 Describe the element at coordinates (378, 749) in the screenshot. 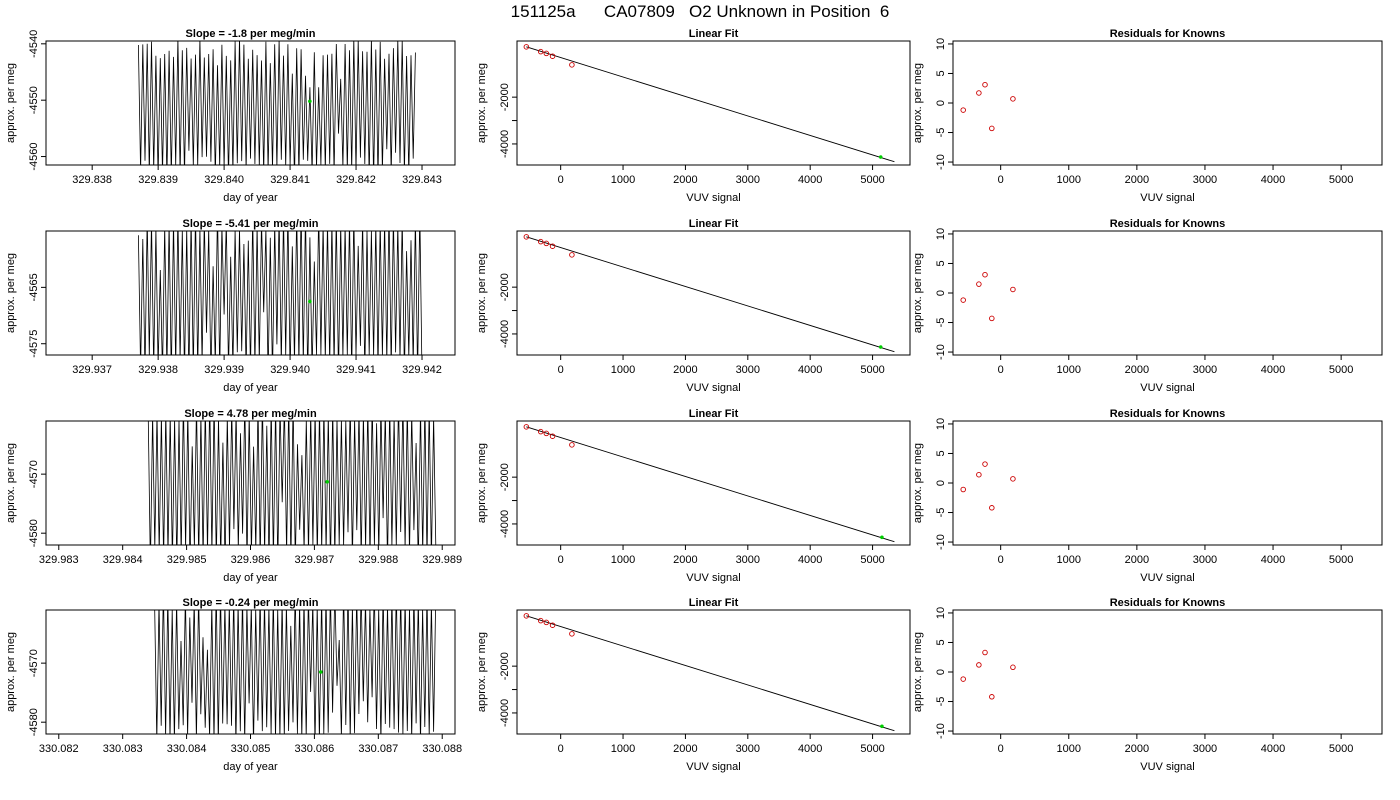

I see `x-tick-label: 330.087` at that location.